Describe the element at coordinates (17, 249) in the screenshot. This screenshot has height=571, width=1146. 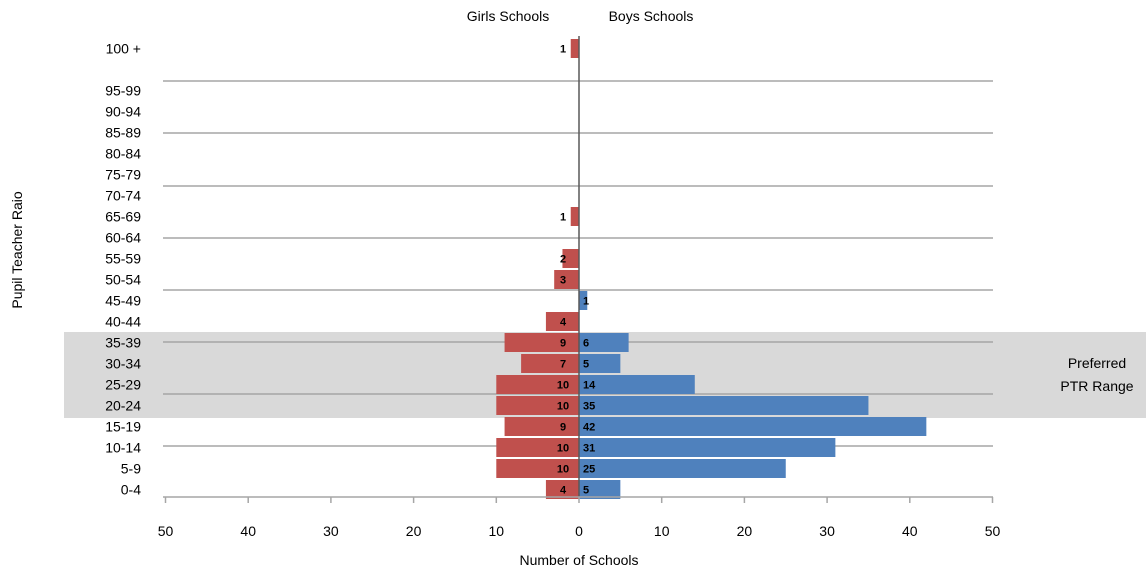
I see `y-axis-title: Pupil Teacher Raio` at that location.